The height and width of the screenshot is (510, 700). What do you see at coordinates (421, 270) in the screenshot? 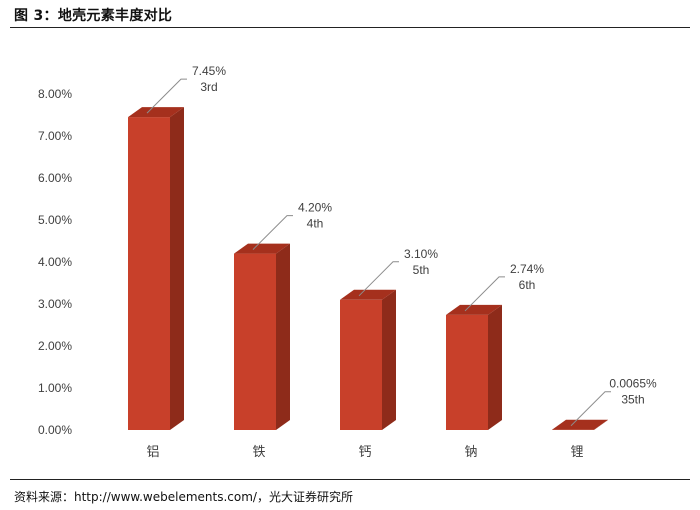
I see `data-label-rank: 5th` at bounding box center [421, 270].